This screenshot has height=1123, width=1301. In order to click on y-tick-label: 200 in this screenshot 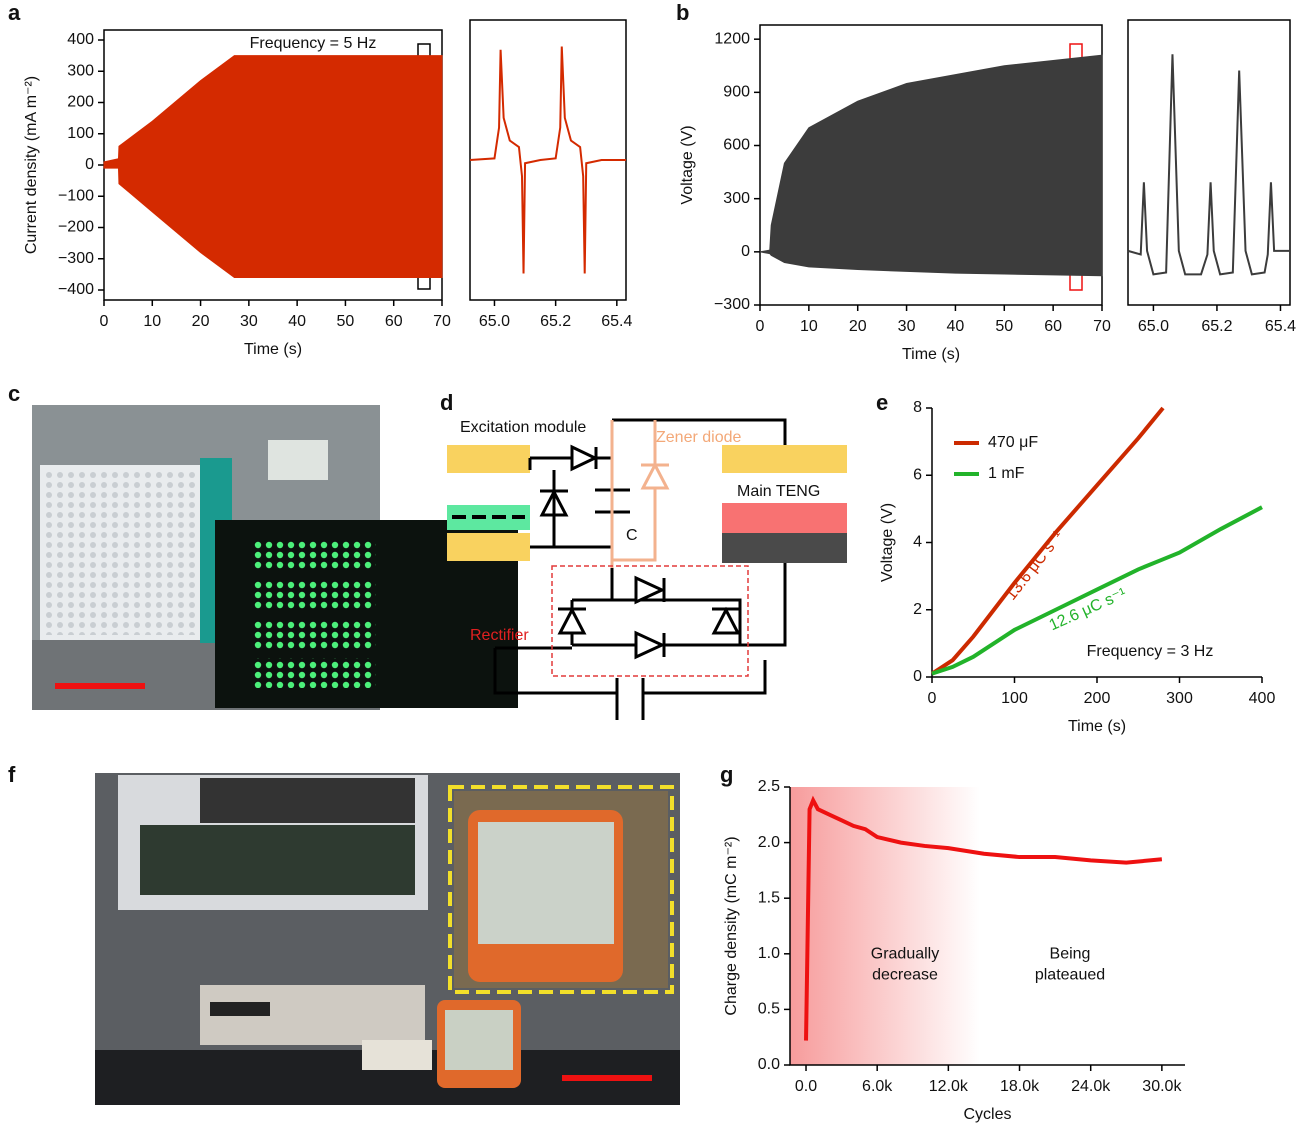, I will do `click(80, 102)`.